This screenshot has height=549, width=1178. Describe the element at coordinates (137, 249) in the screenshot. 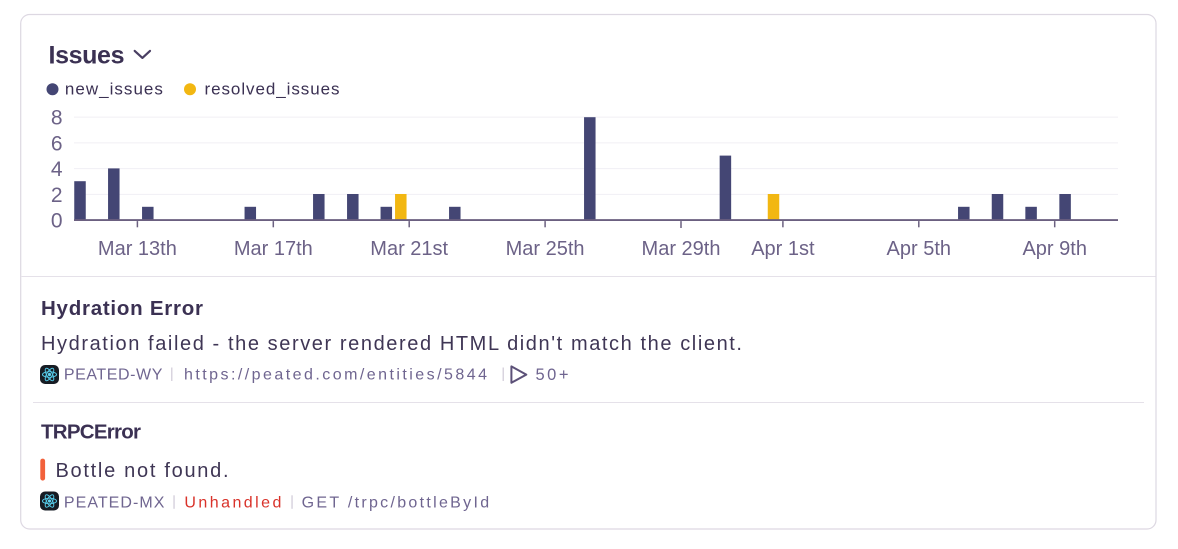

I see `svg-text: Mar 13th` at that location.